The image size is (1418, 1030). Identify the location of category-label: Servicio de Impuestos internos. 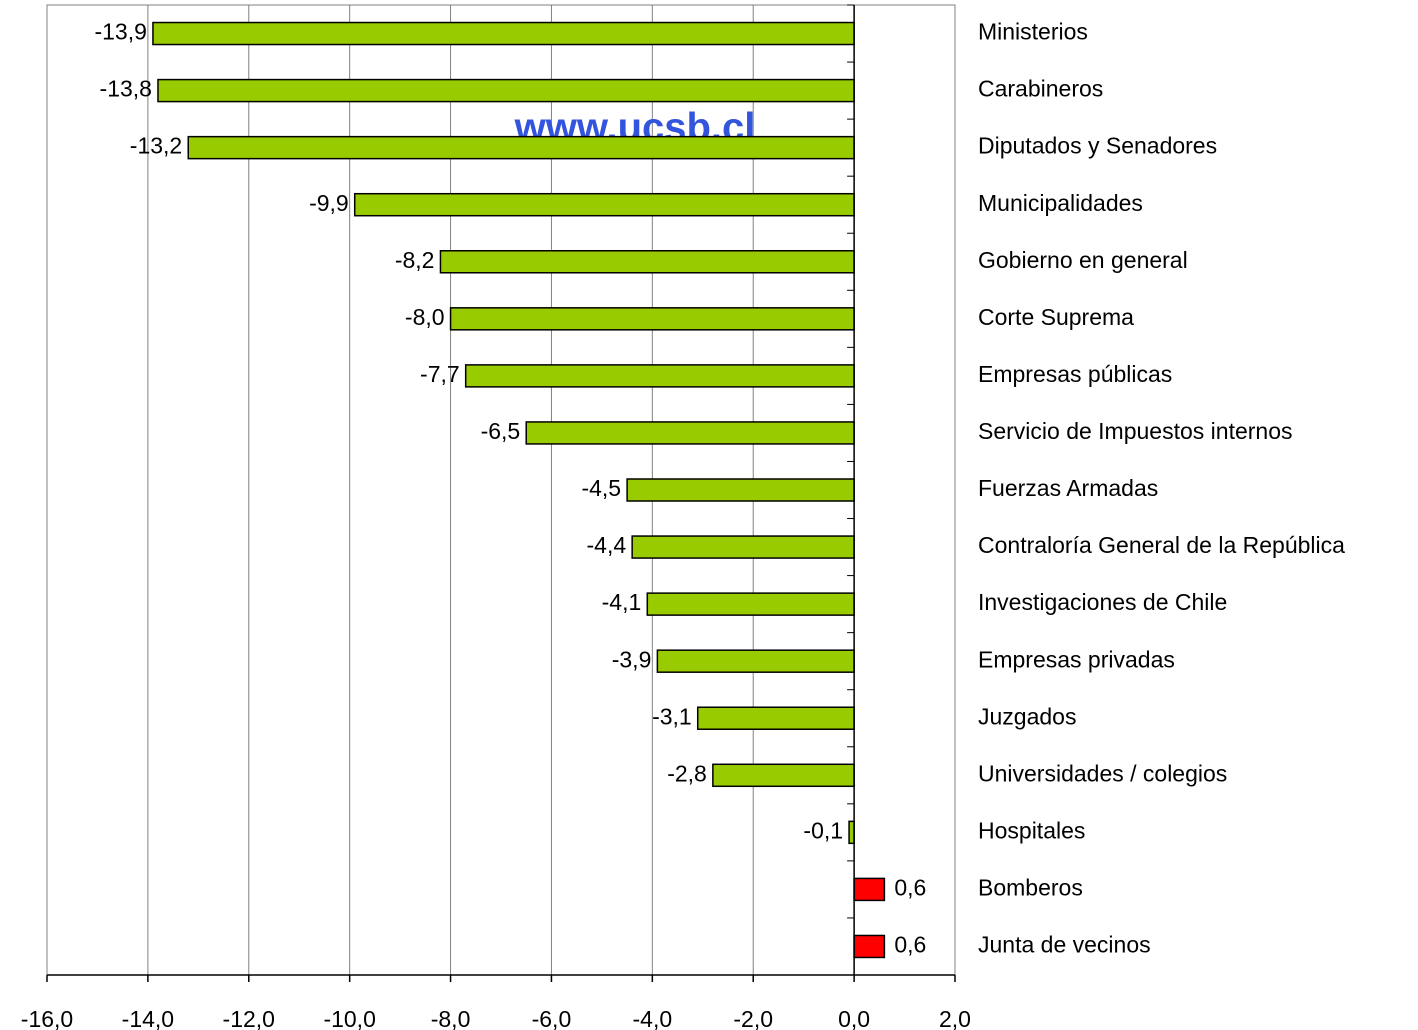
(1135, 431).